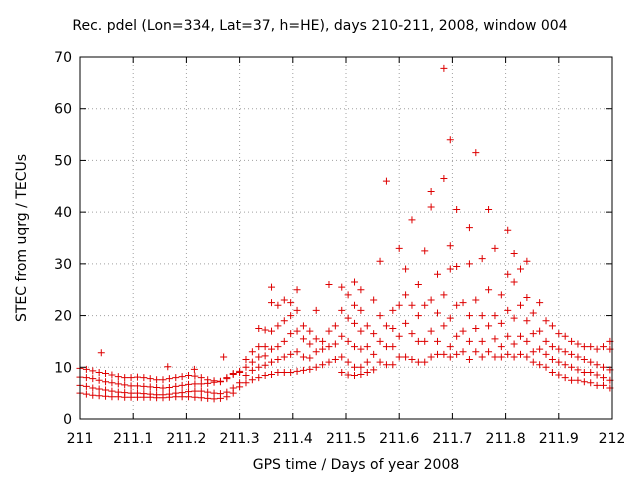  Describe the element at coordinates (22, 238) in the screenshot. I see `y-axis-label: STEC from uqrg / TECUs` at that location.